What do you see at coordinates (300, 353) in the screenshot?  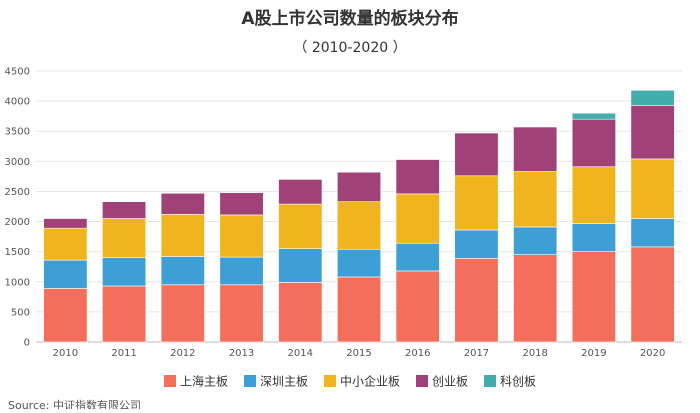 I see `x-tick-label: 2014` at bounding box center [300, 353].